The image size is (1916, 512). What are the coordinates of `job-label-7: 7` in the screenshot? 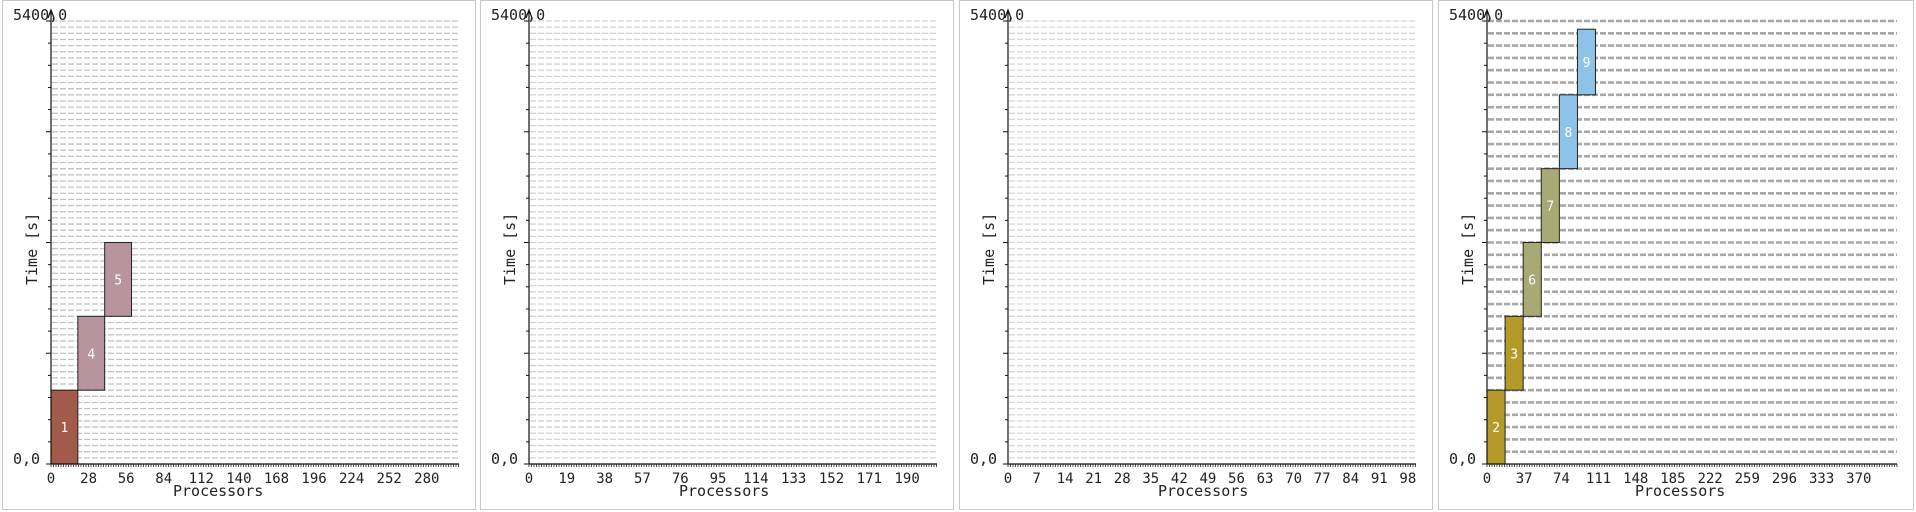 It's located at (1550, 207).